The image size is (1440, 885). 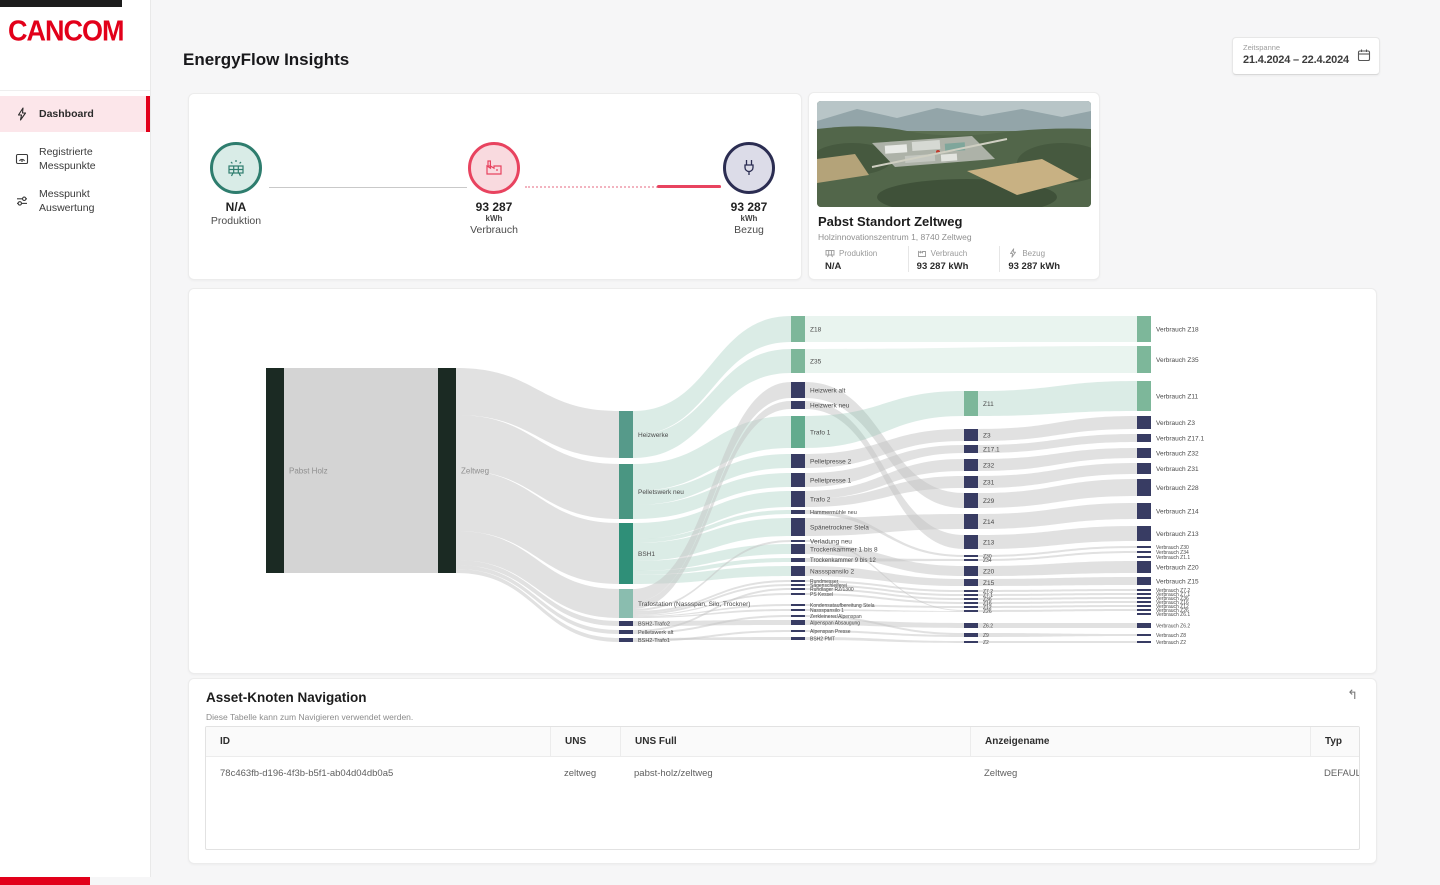 What do you see at coordinates (1144, 468) in the screenshot?
I see `sankey-node-v-z31` at bounding box center [1144, 468].